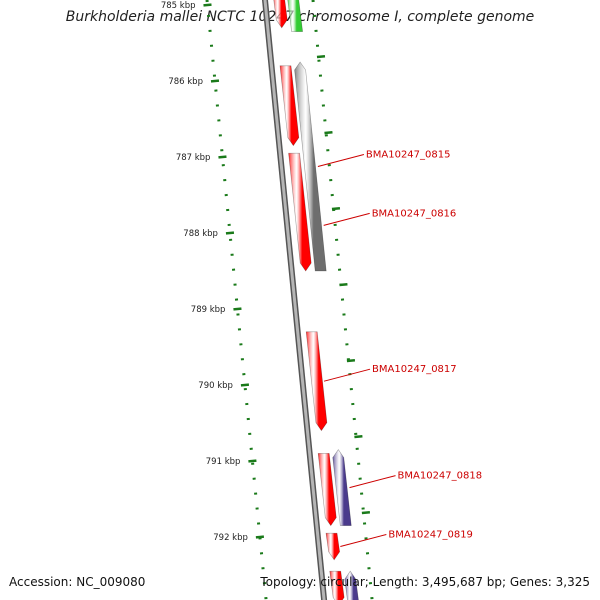 Image resolution: width=600 pixels, height=600 pixels. Describe the element at coordinates (215, 386) in the screenshot. I see `tick-label: 790 kbp` at that location.